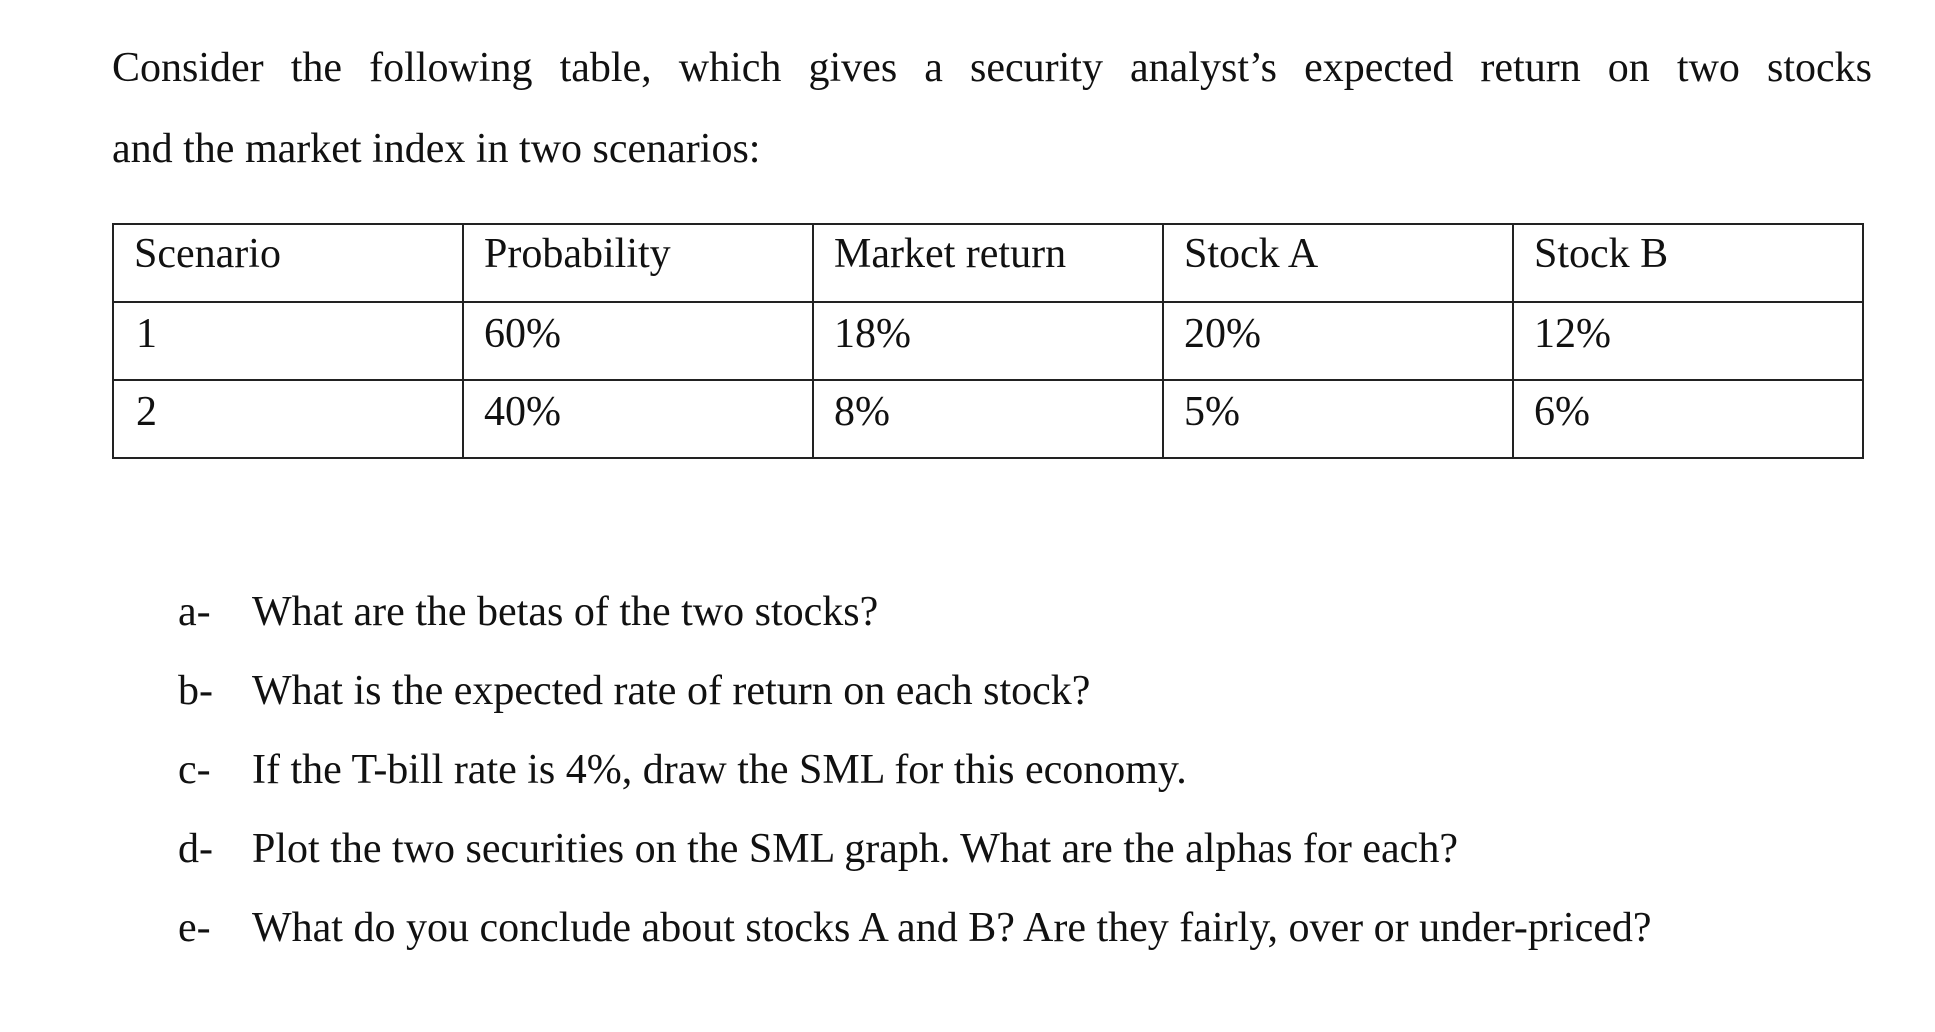 This screenshot has width=1935, height=1032. I want to click on cell-market-return: 8%, so click(988, 419).